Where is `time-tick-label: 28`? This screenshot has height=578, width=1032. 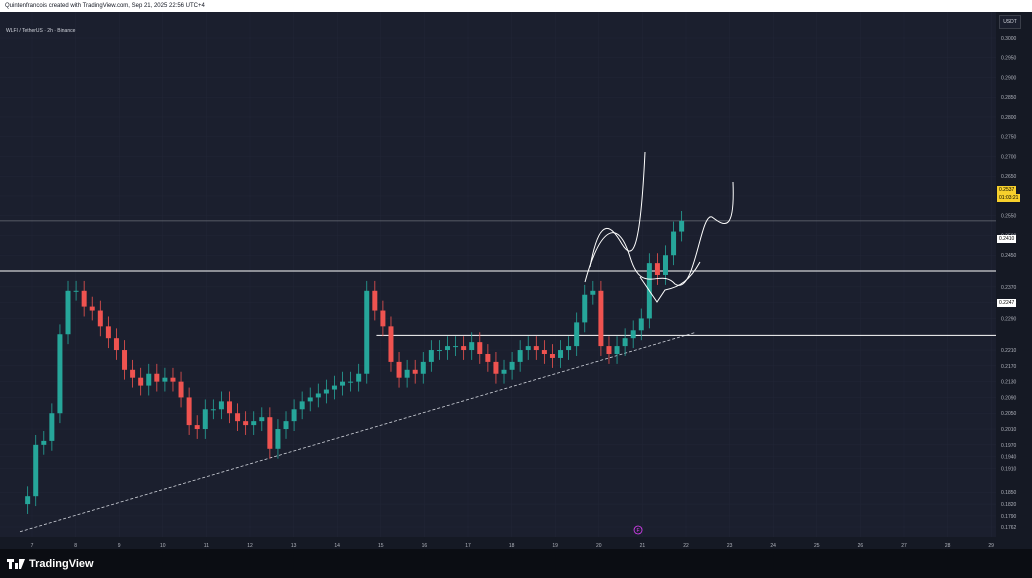
time-tick-label: 28 is located at coordinates (948, 546).